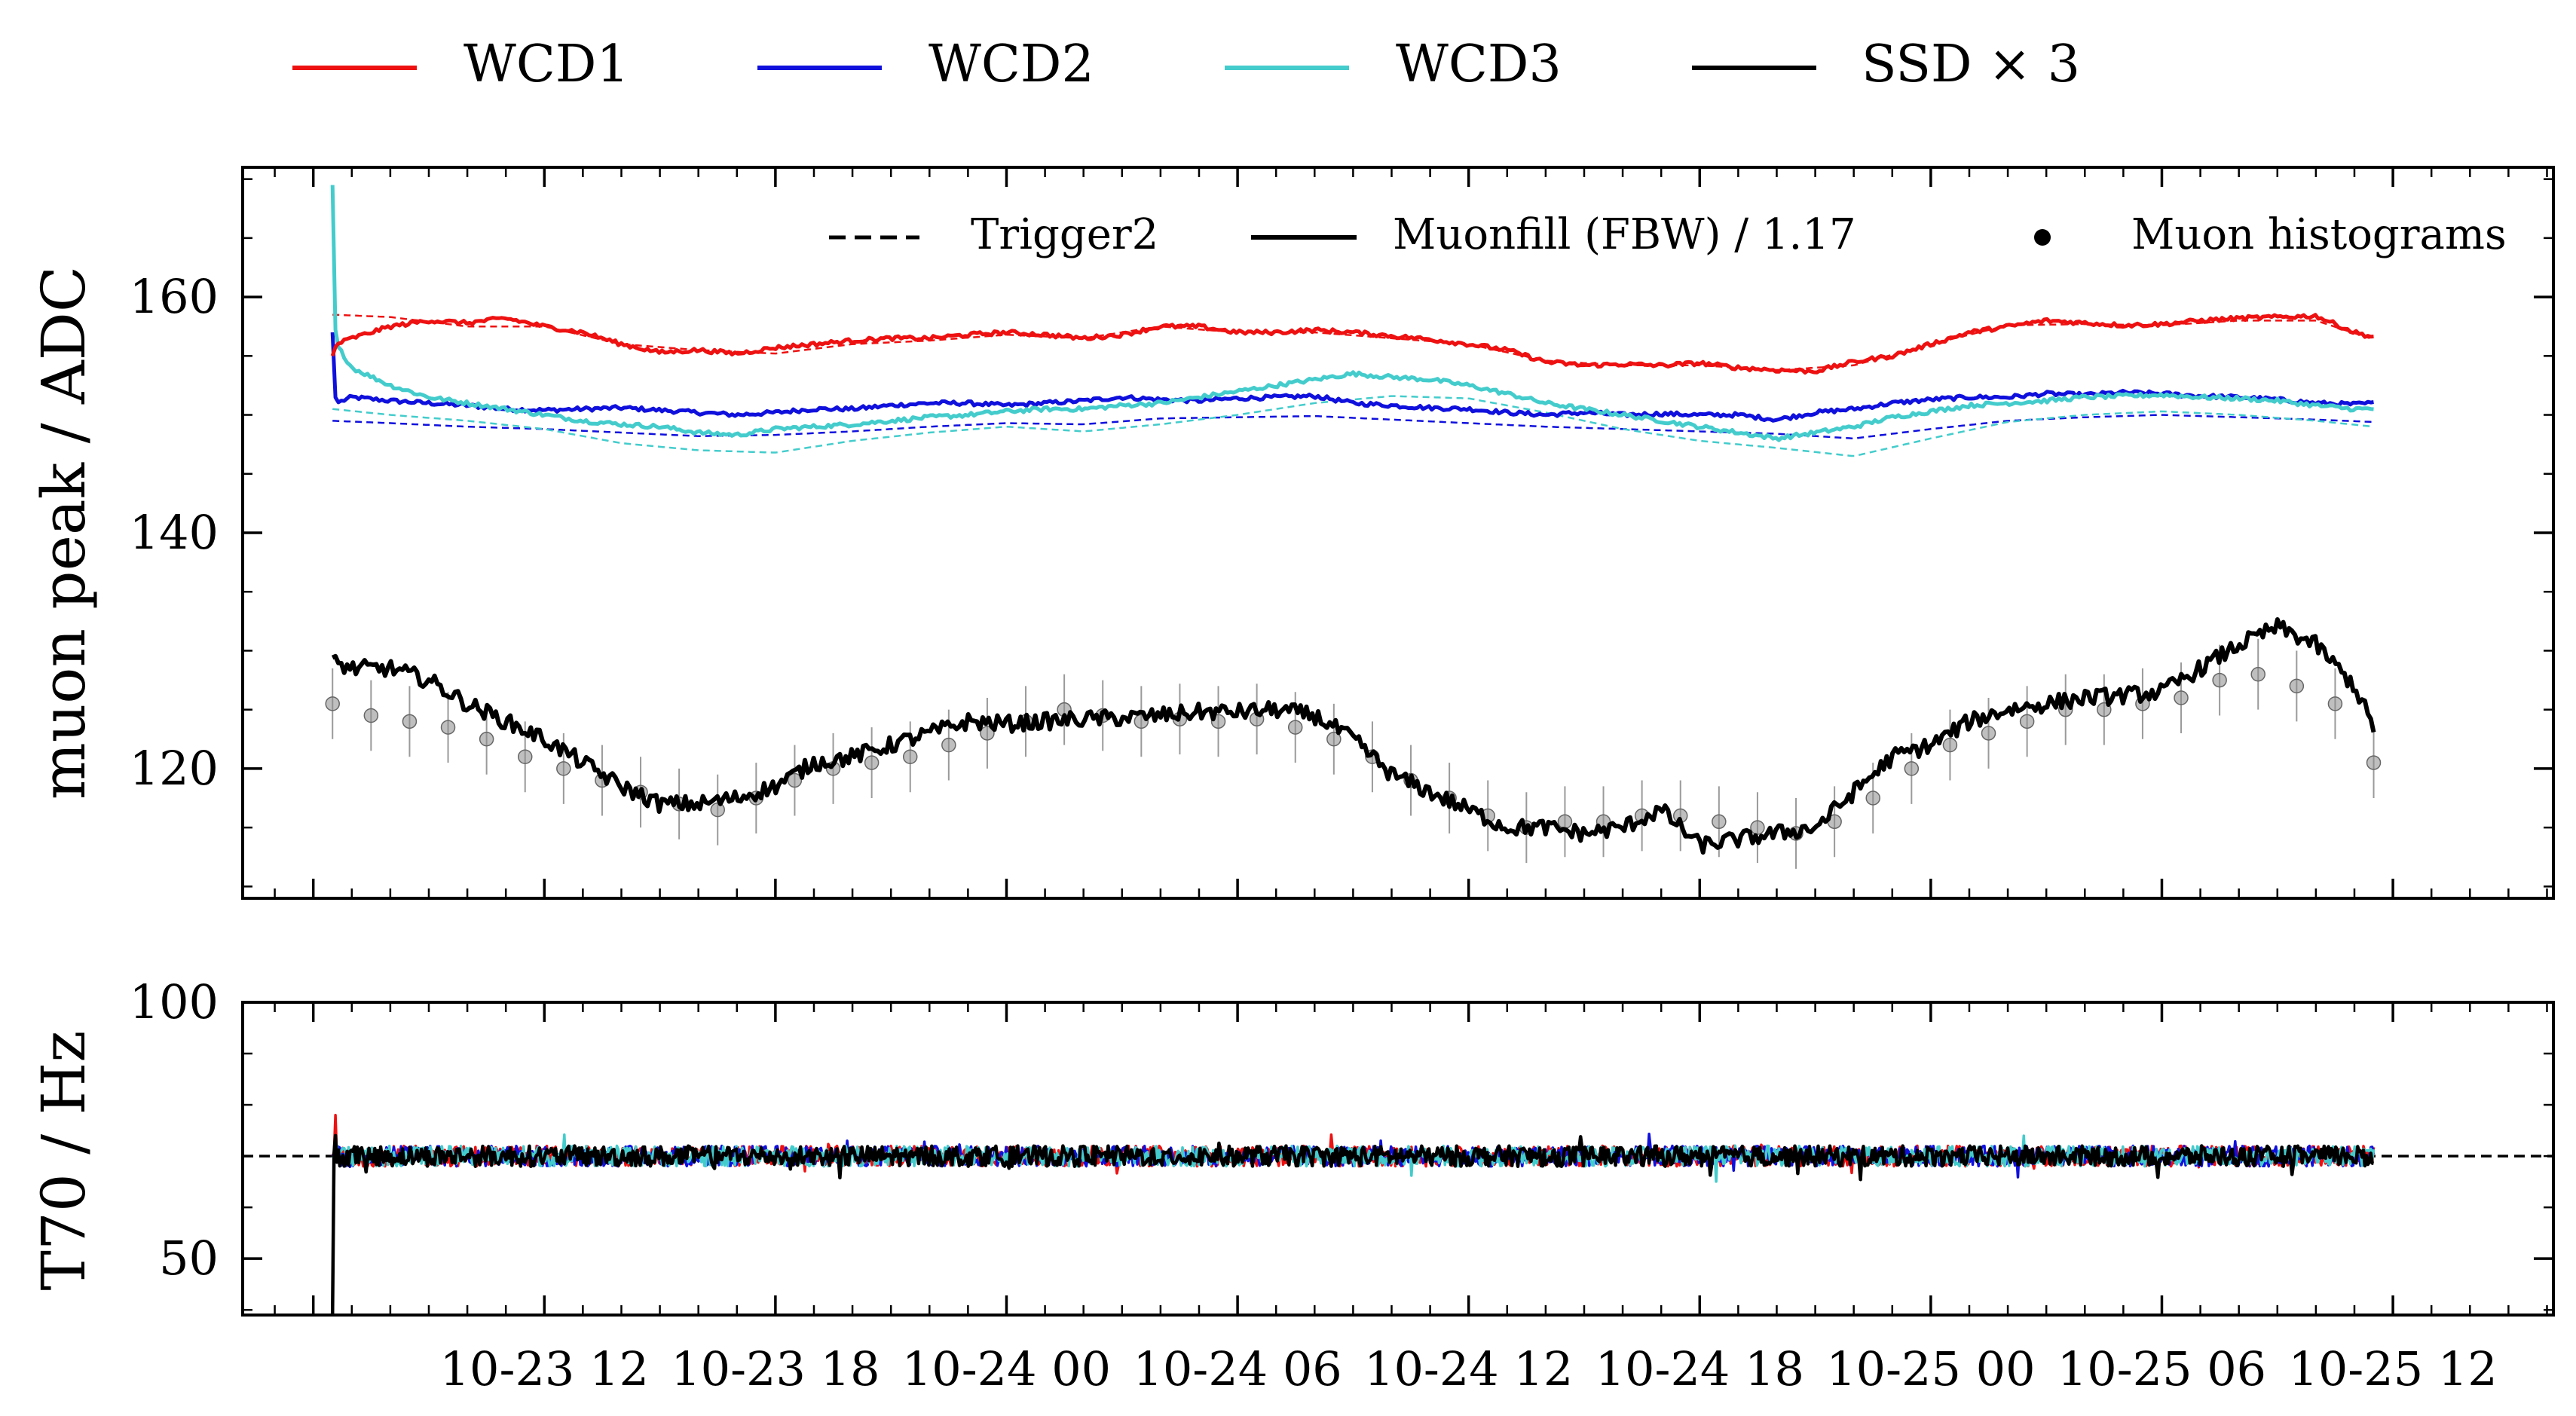 The height and width of the screenshot is (1416, 2576). I want to click on legend-trigger2-label: Trigger2, so click(1064, 234).